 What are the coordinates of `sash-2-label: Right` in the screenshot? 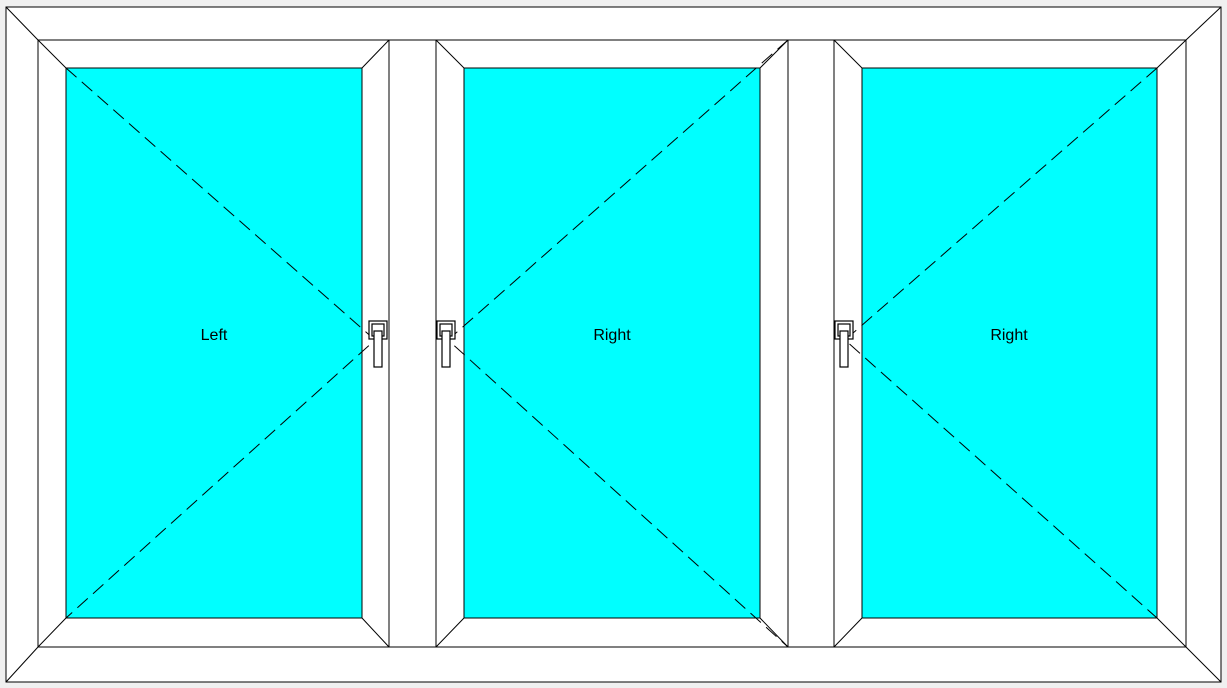 It's located at (612, 335).